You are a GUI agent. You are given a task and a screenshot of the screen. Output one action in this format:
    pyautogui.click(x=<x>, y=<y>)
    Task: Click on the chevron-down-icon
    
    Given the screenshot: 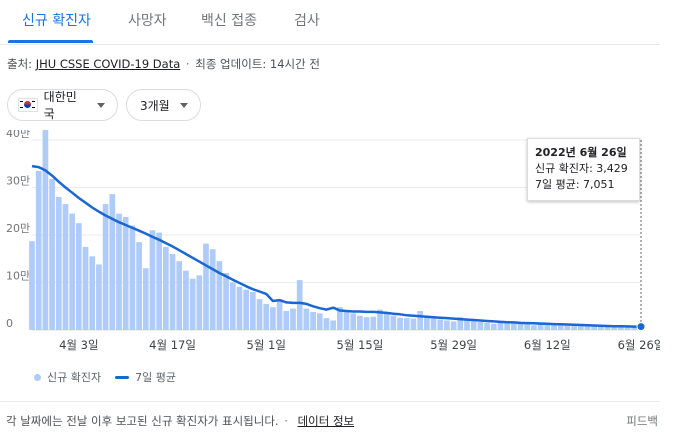 What is the action you would take?
    pyautogui.click(x=101, y=105)
    